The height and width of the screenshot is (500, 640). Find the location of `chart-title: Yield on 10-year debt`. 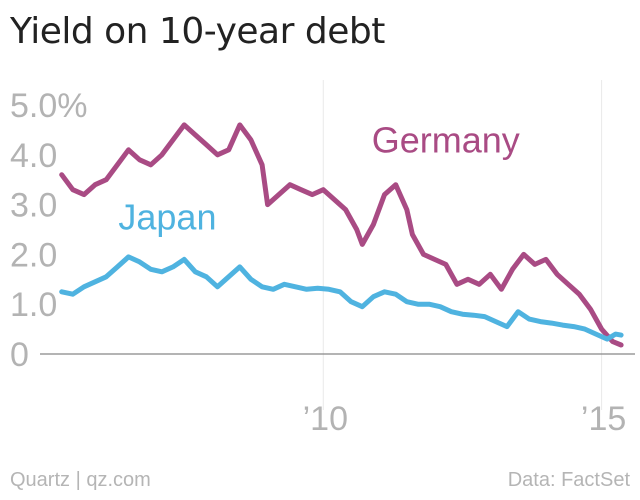

chart-title: Yield on 10-year debt is located at coordinates (197, 31).